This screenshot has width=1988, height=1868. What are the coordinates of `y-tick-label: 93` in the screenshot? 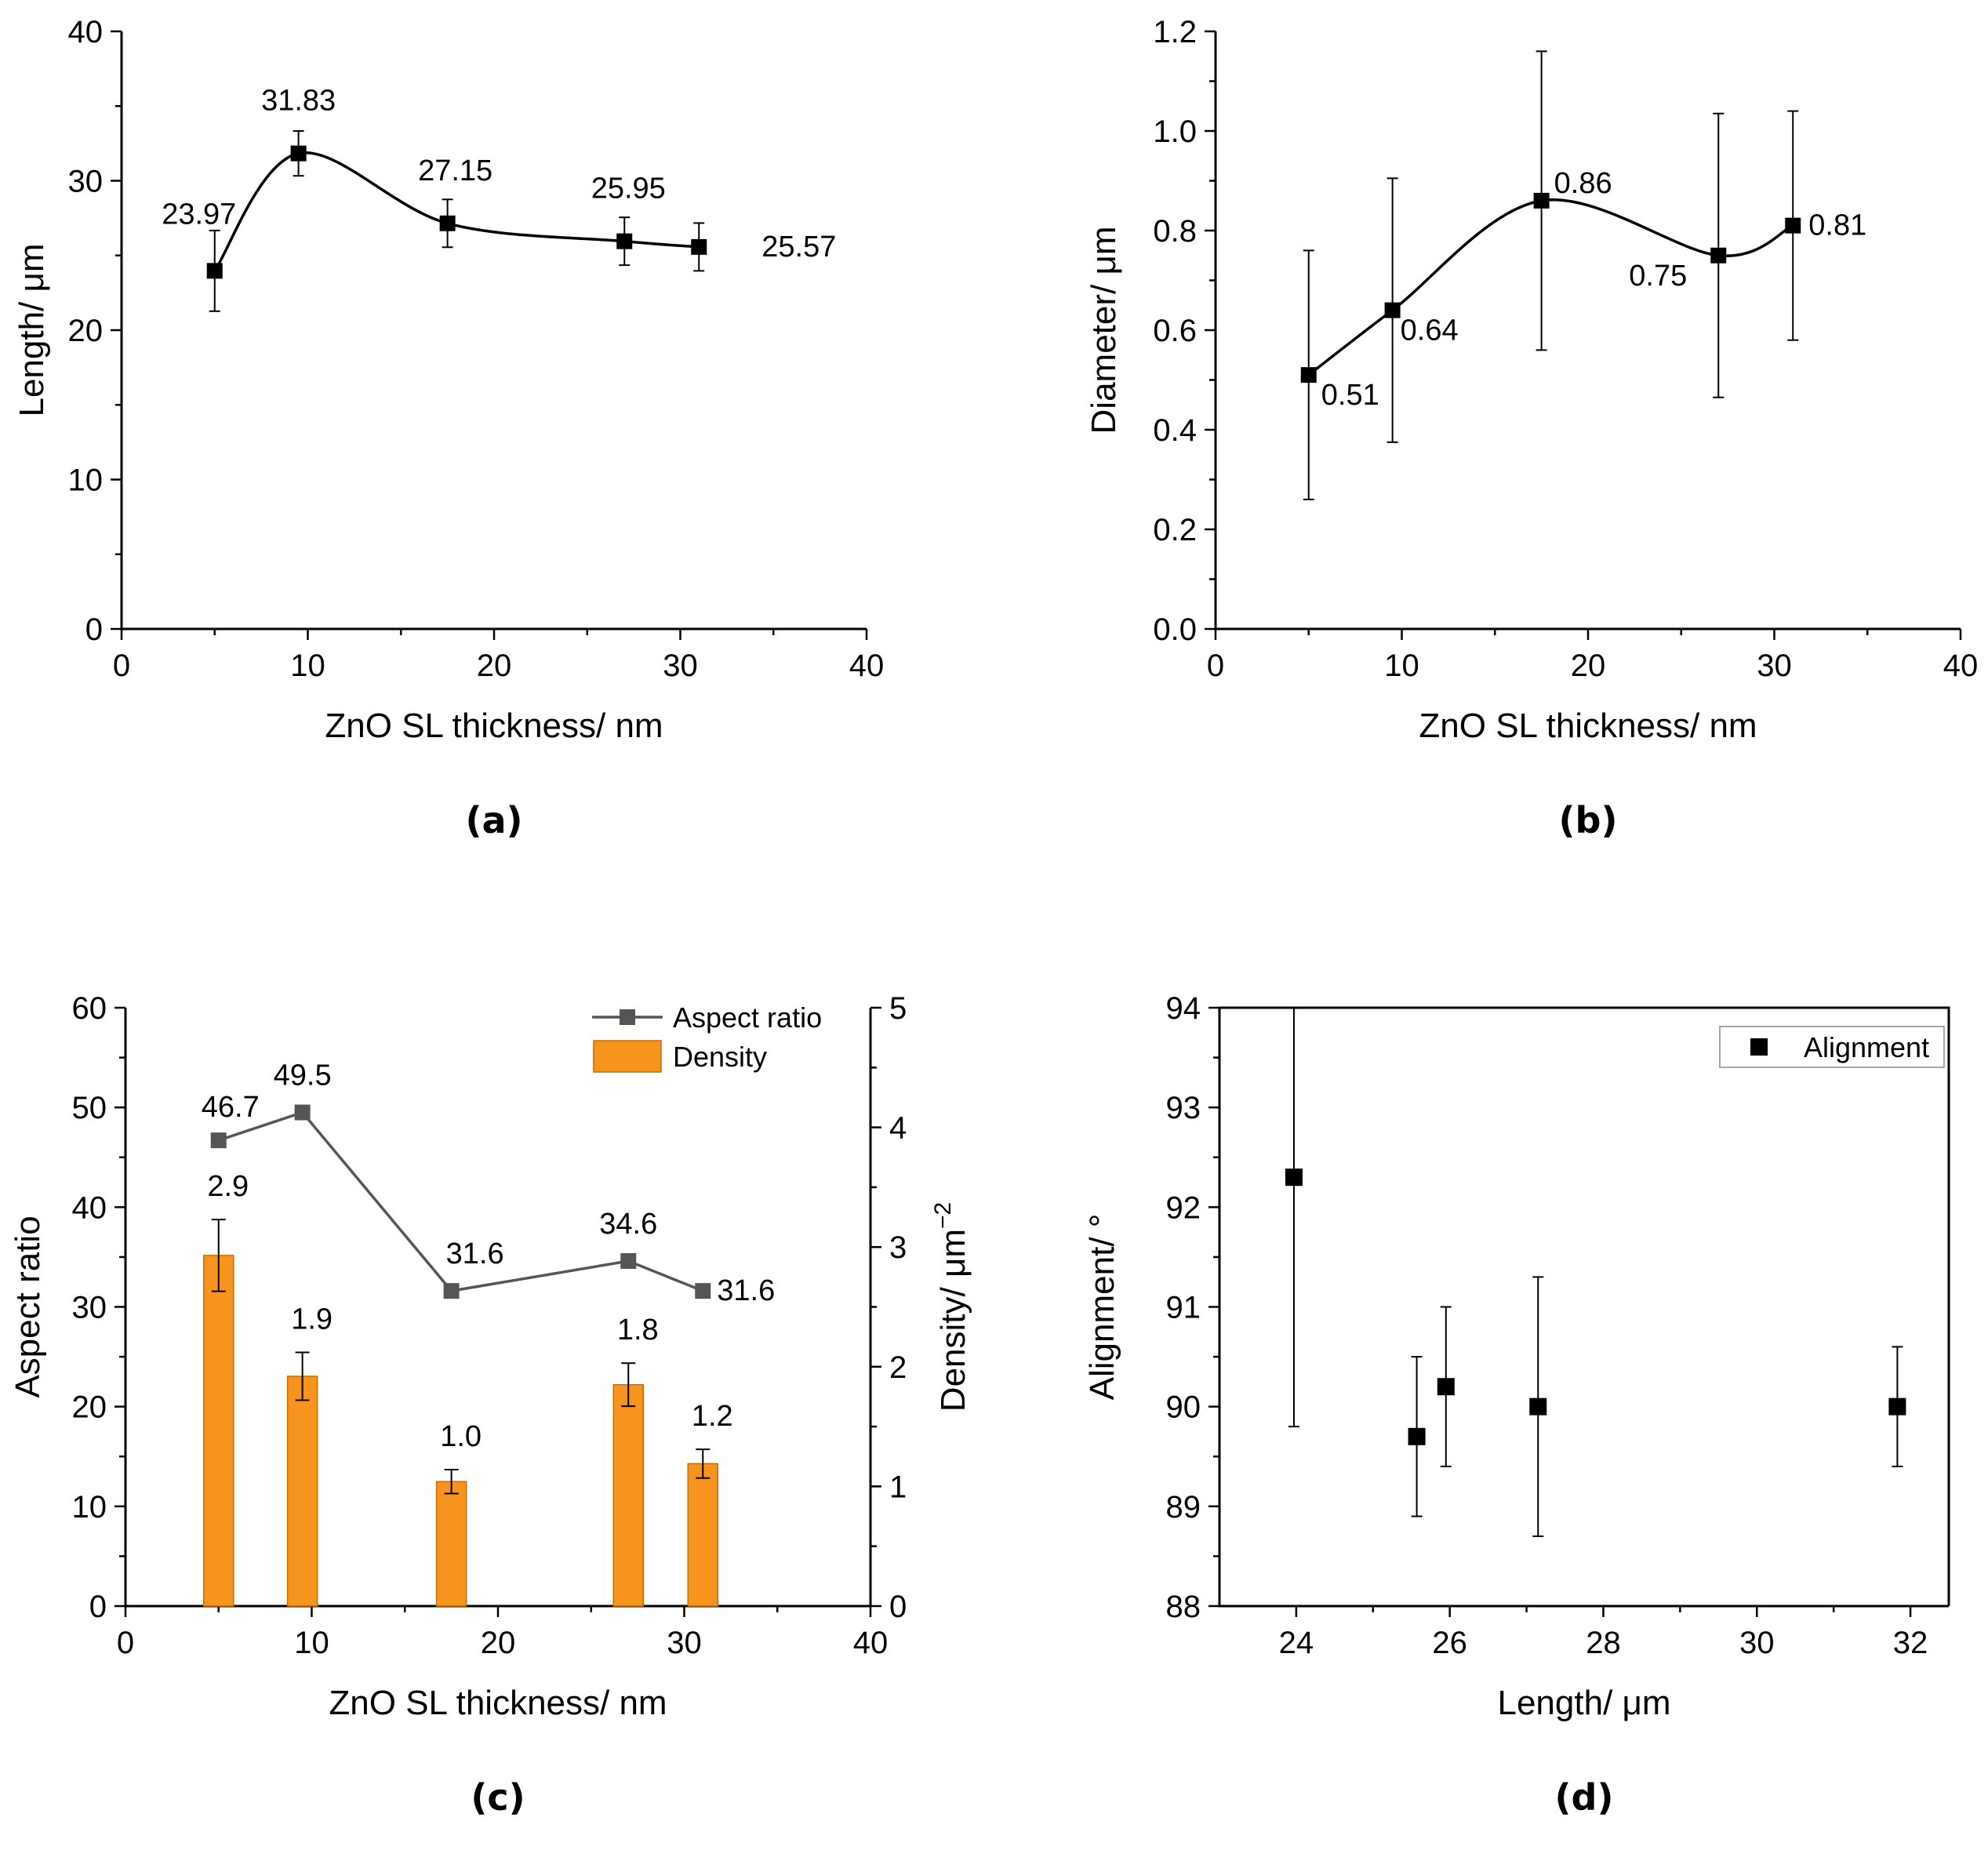 It's located at (1183, 1108).